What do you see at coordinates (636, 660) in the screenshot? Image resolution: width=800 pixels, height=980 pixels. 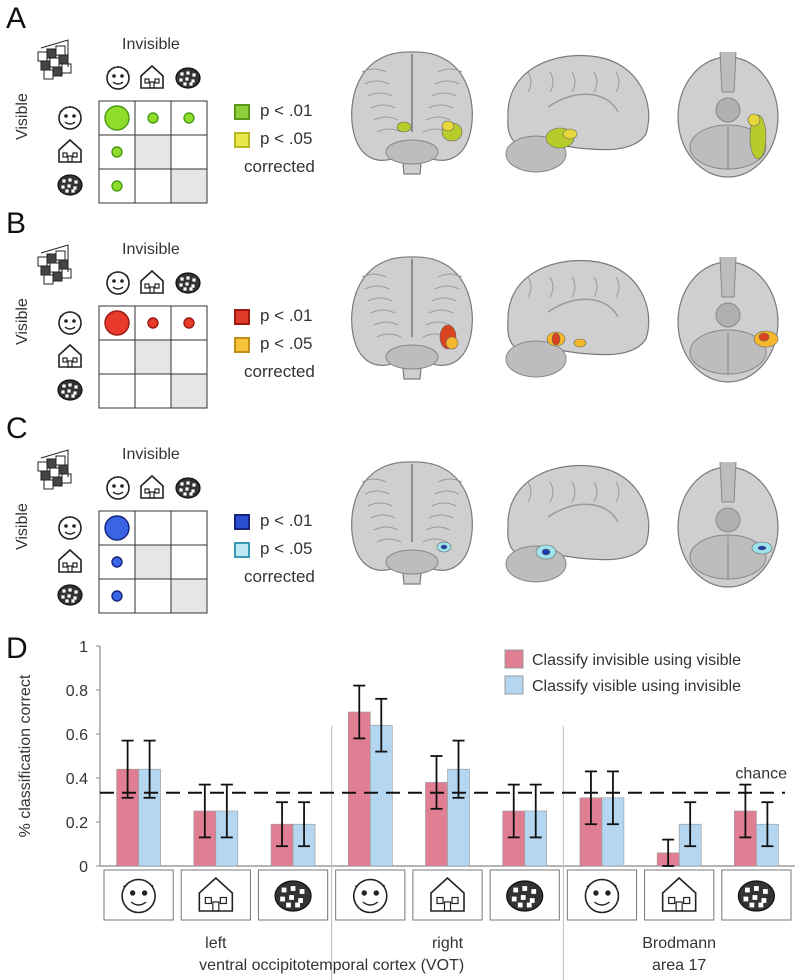 I see `legend-label: Classify invisible using visible` at bounding box center [636, 660].